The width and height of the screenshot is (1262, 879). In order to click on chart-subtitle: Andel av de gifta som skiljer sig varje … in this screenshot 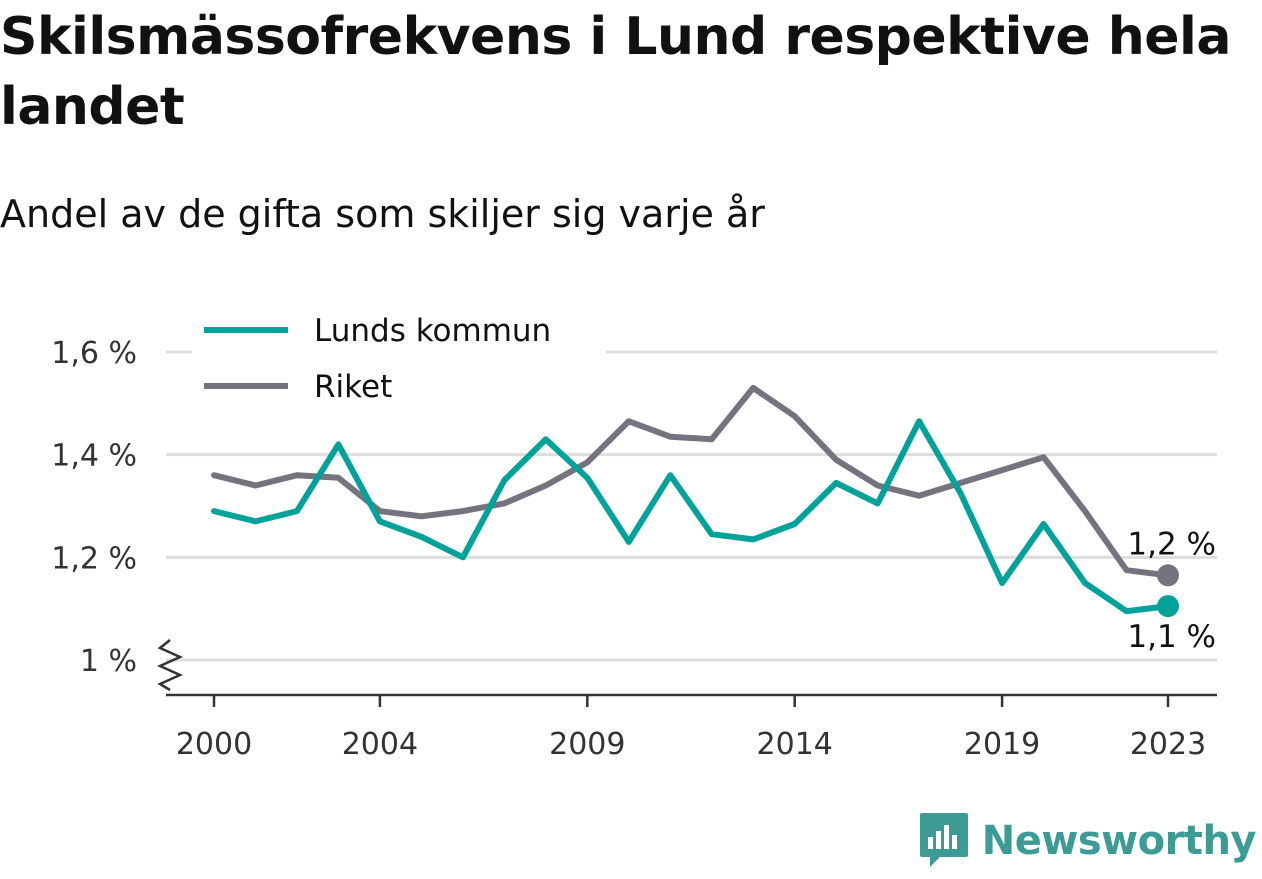, I will do `click(382, 214)`.